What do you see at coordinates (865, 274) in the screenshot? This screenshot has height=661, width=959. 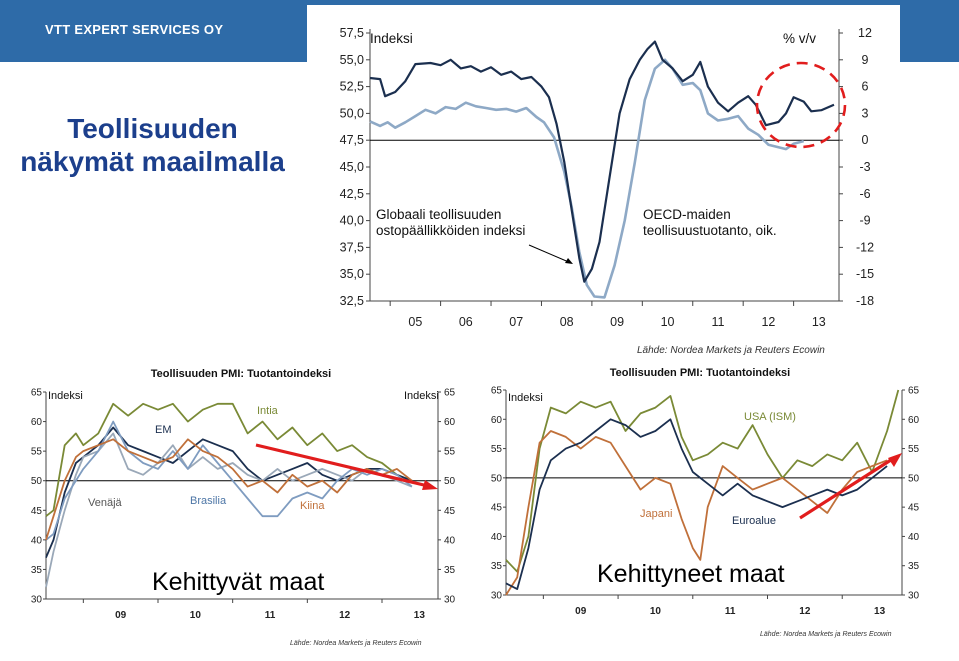 I see `right-tick-label: -15` at bounding box center [865, 274].